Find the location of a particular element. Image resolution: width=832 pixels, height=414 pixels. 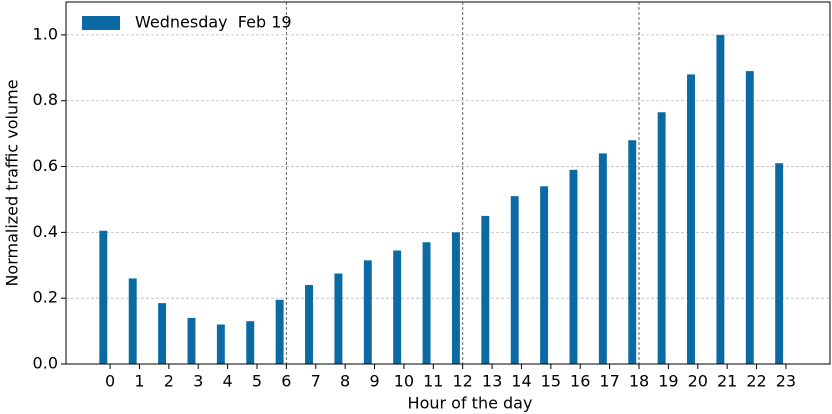

x-tick-label: 22 is located at coordinates (756, 381).